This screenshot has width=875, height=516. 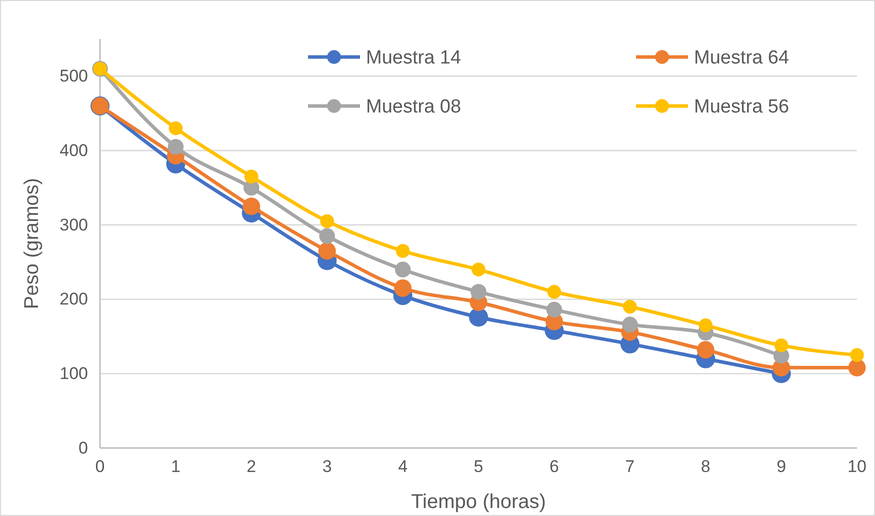 I want to click on y-tick-label: 400, so click(x=74, y=150).